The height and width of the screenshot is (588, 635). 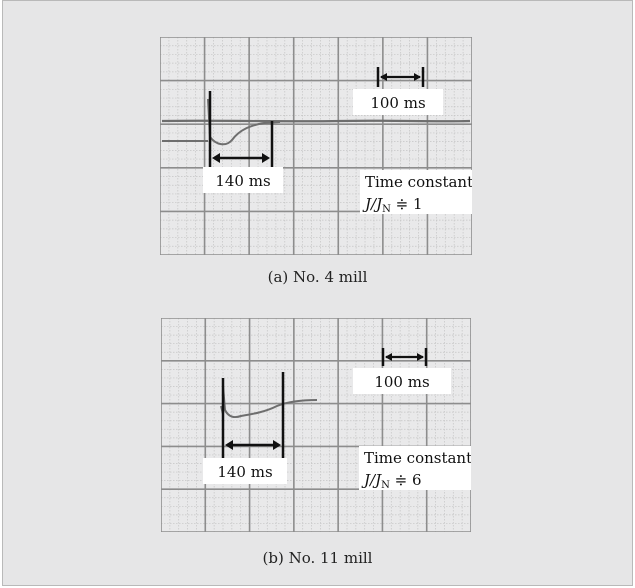 I want to click on ratio-label-line2: J/JN ≑ 1, so click(x=392, y=205).